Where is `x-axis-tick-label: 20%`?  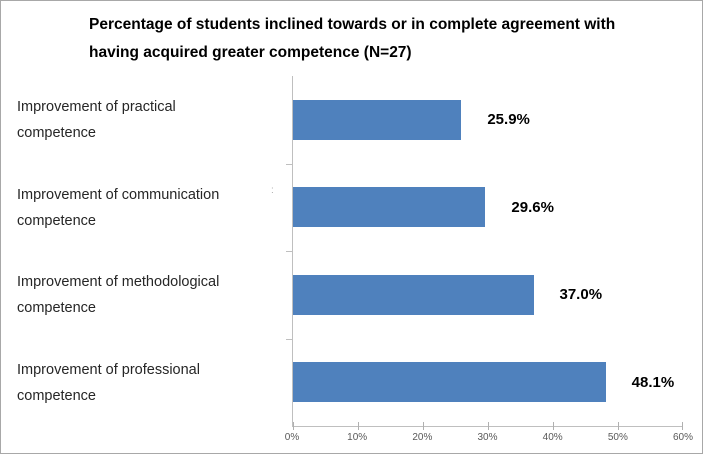 x-axis-tick-label: 20% is located at coordinates (422, 437).